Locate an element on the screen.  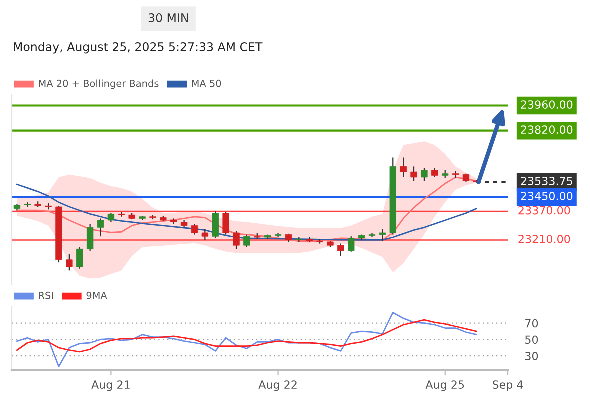
legend-label: 9MA is located at coordinates (97, 296).